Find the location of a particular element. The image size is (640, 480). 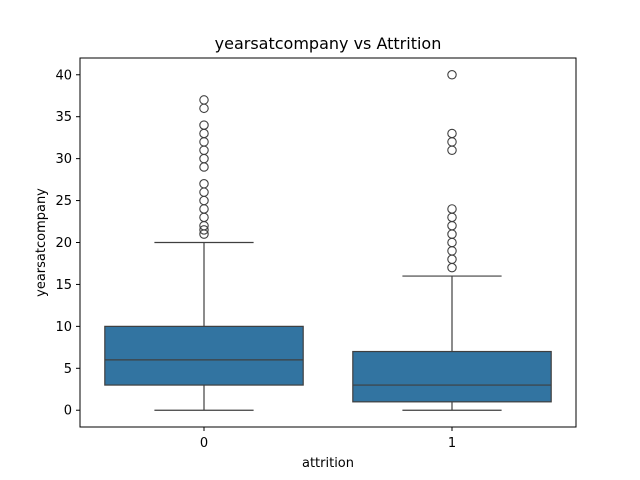

y-tick-label: 5 is located at coordinates (68, 369).